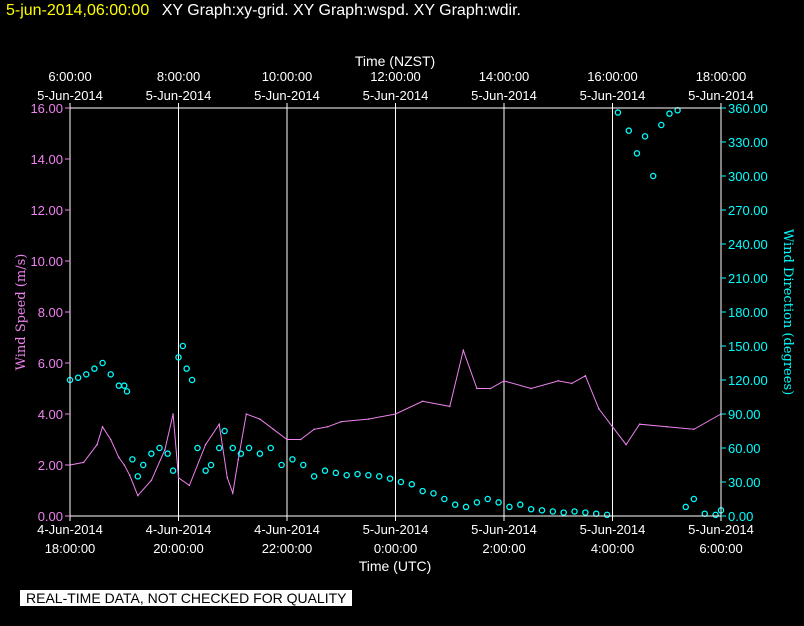 This screenshot has width=804, height=626. Describe the element at coordinates (787, 312) in the screenshot. I see `right-axis-title: Wind Direction (degrees)` at that location.